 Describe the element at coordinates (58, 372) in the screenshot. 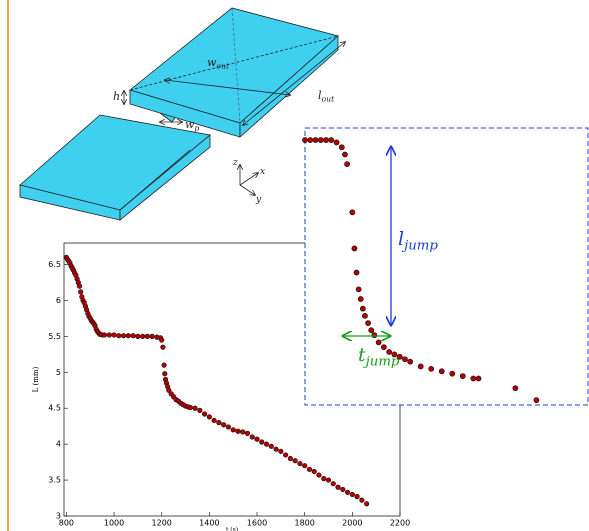

I see `y-tick-label: 5` at that location.